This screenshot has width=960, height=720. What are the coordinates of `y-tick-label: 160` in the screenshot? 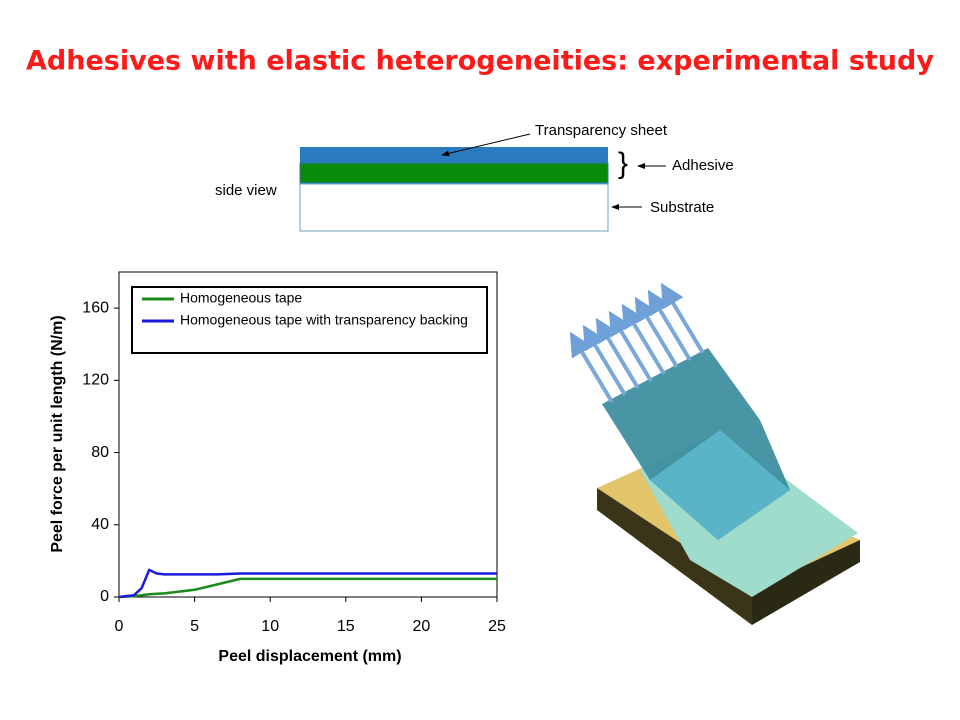 It's located at (95, 307).